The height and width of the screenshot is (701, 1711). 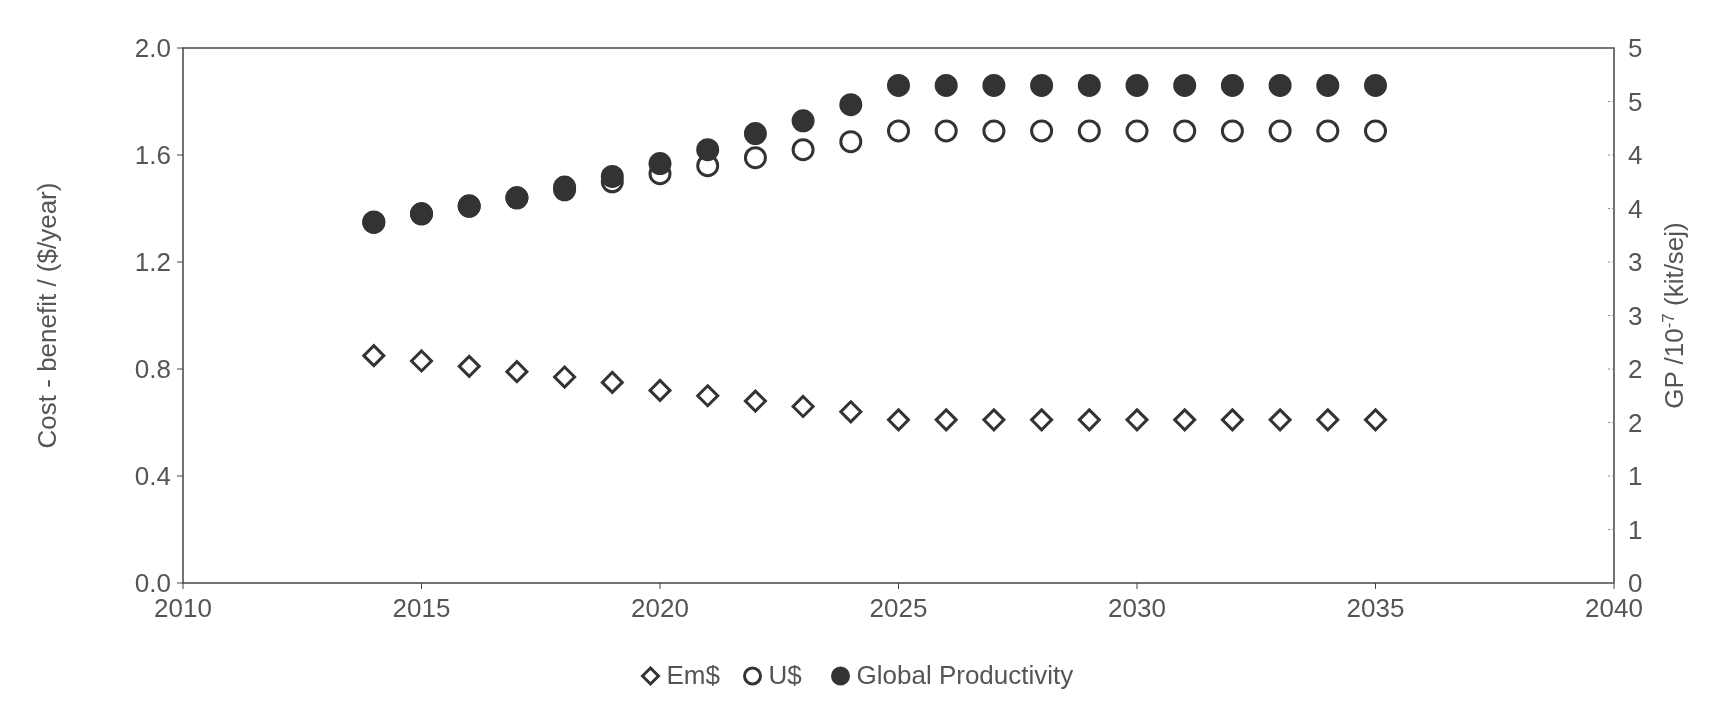 What do you see at coordinates (152, 369) in the screenshot?
I see `y-tick-label: 0.8` at bounding box center [152, 369].